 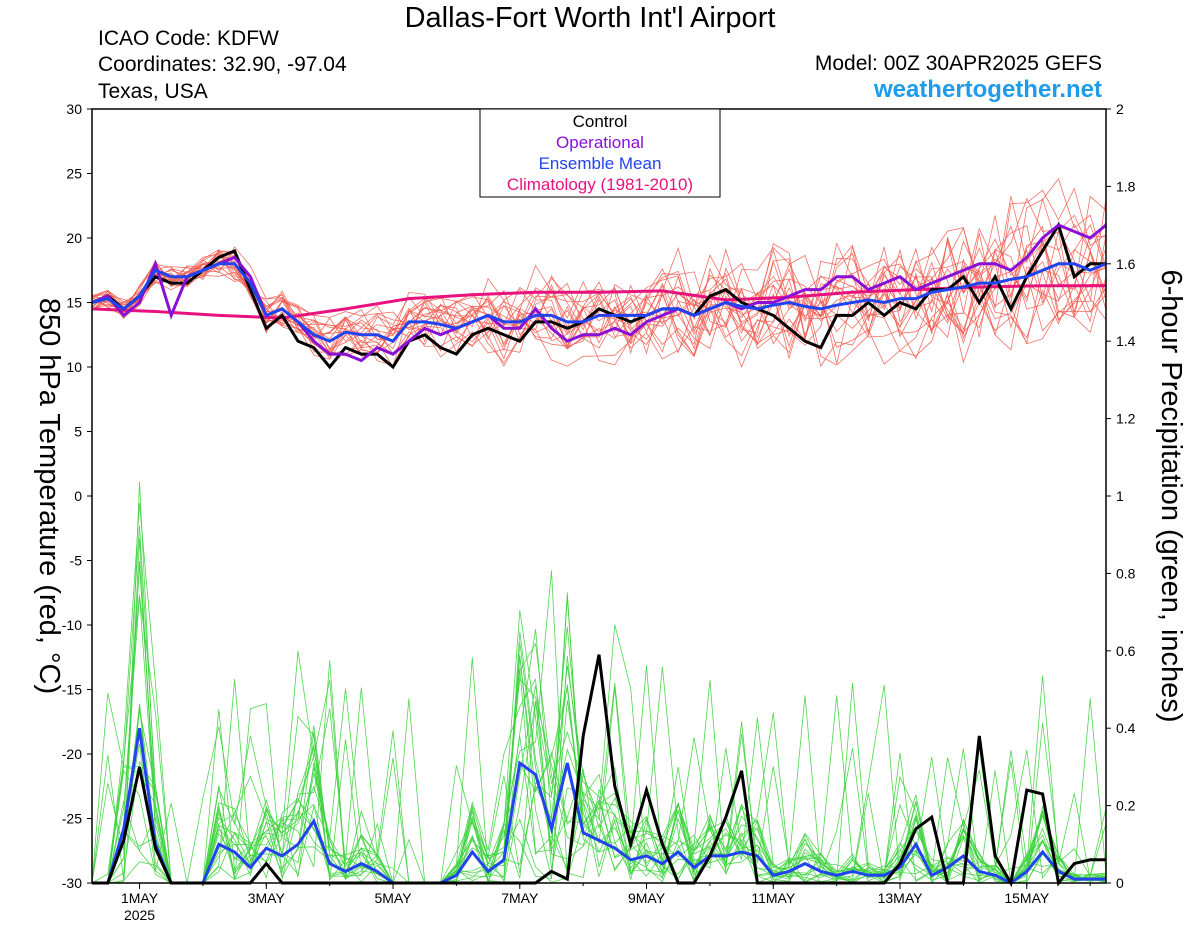 What do you see at coordinates (958, 63) in the screenshot?
I see `model-run: Model: 00Z 30APR2025 GEFS` at bounding box center [958, 63].